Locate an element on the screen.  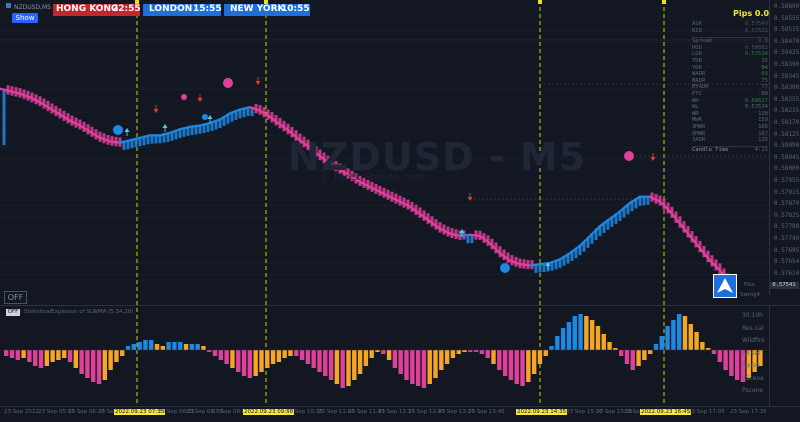
buy-arrow-icon is located at coordinates (127, 130).